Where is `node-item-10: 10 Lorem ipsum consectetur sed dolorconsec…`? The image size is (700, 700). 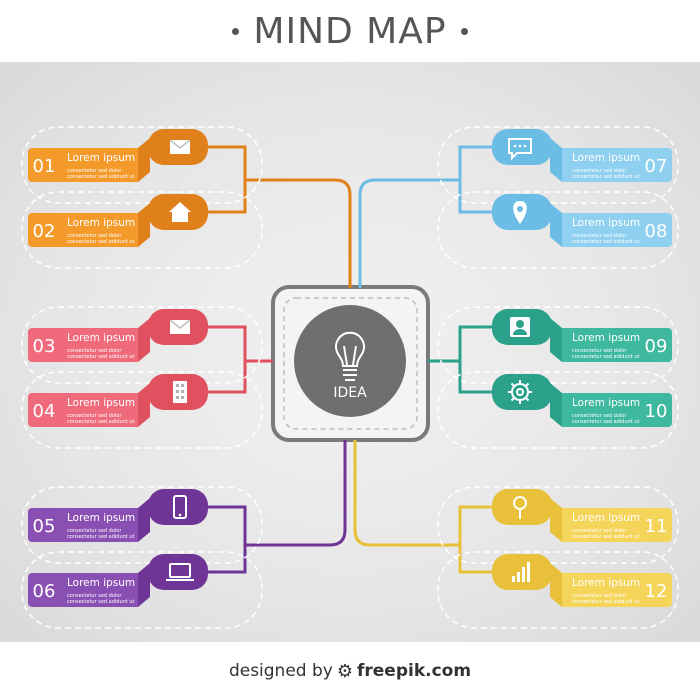
node-item-10: 10 Lorem ipsum consectetur sed dolorconsec… is located at coordinates (558, 410).